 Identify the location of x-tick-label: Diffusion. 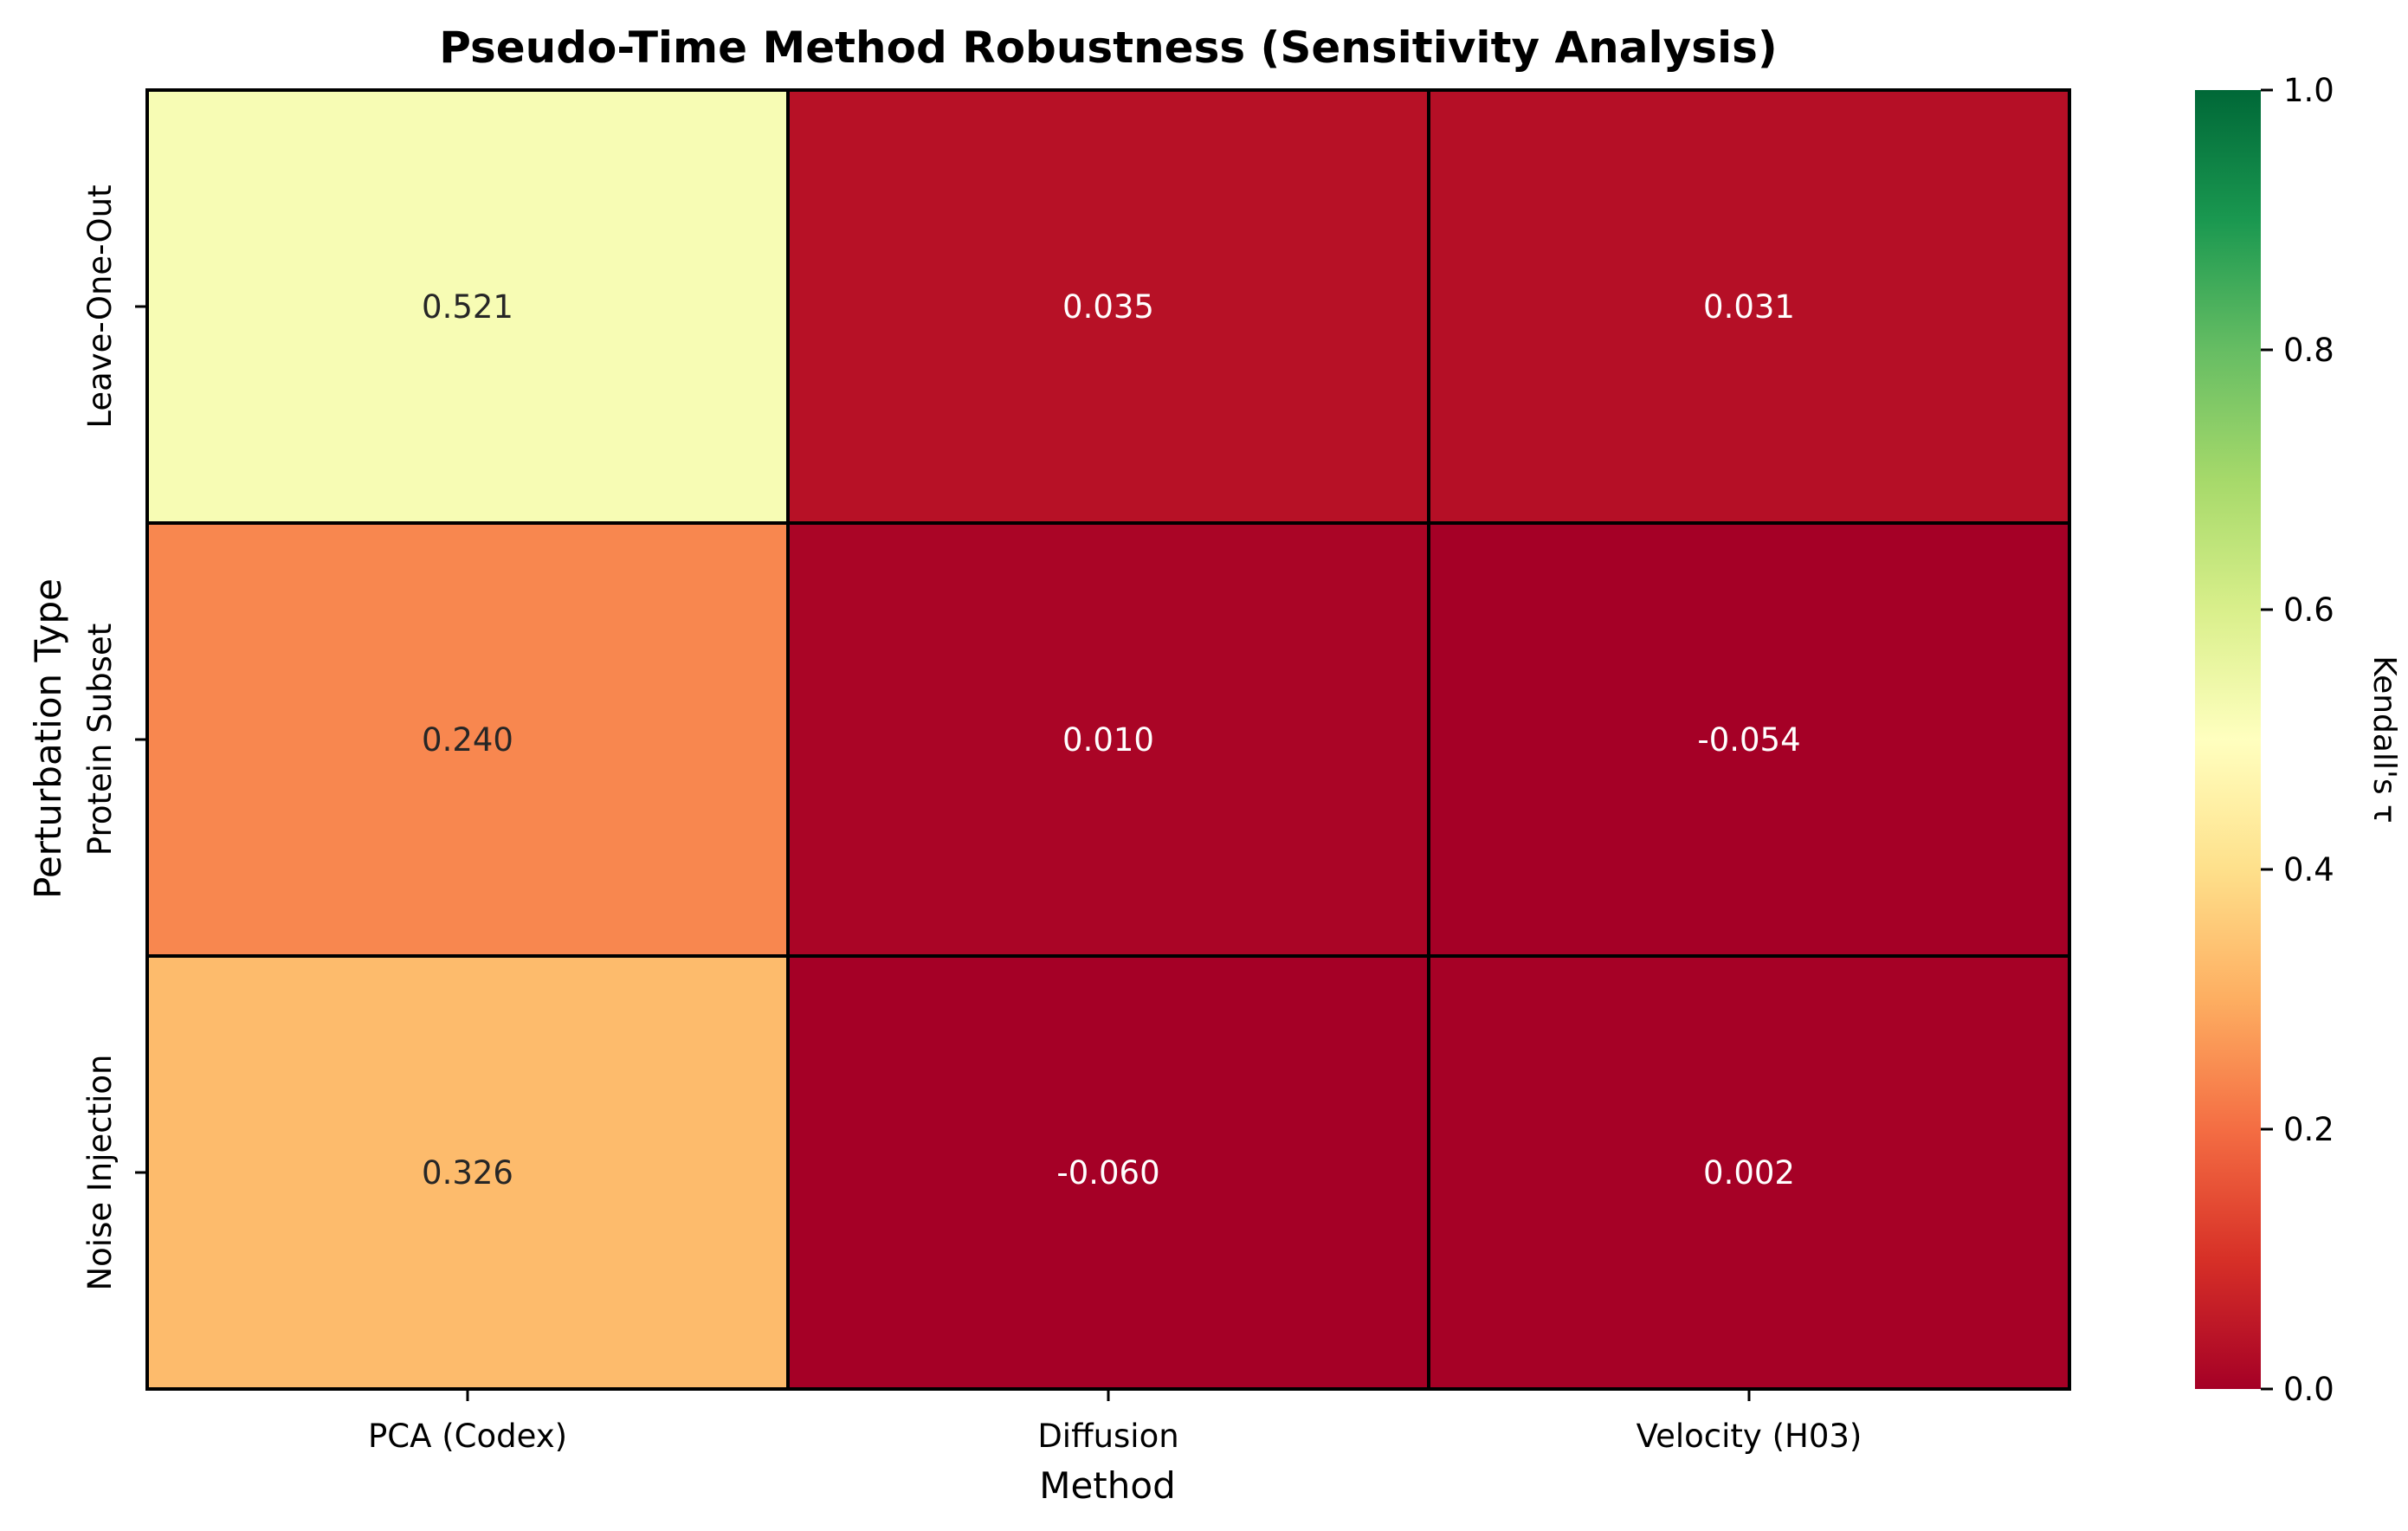
(1107, 1436).